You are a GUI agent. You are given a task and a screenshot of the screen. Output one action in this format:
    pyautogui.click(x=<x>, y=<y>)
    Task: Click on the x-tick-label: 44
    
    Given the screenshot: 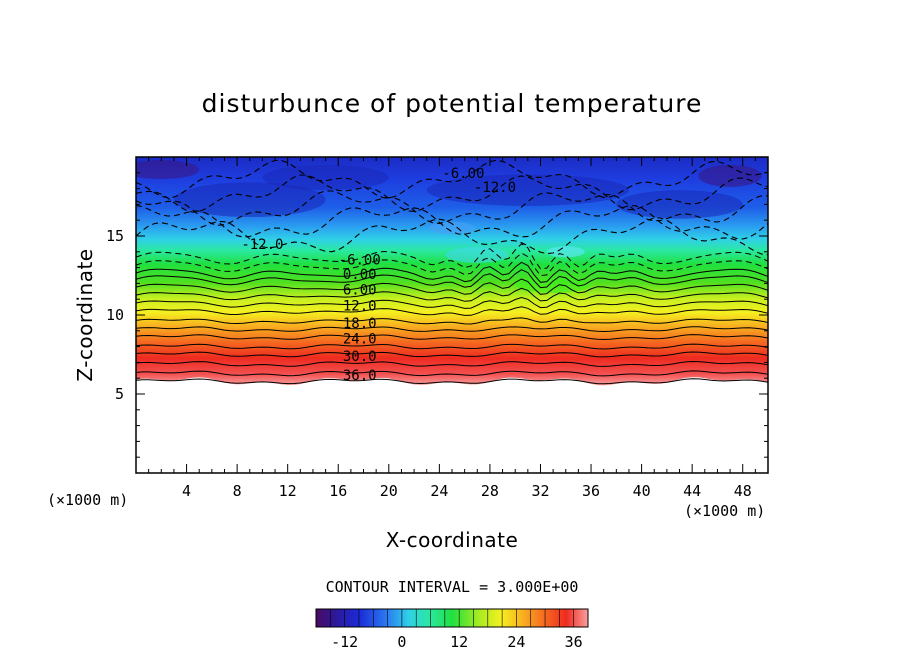 What is the action you would take?
    pyautogui.click(x=692, y=491)
    